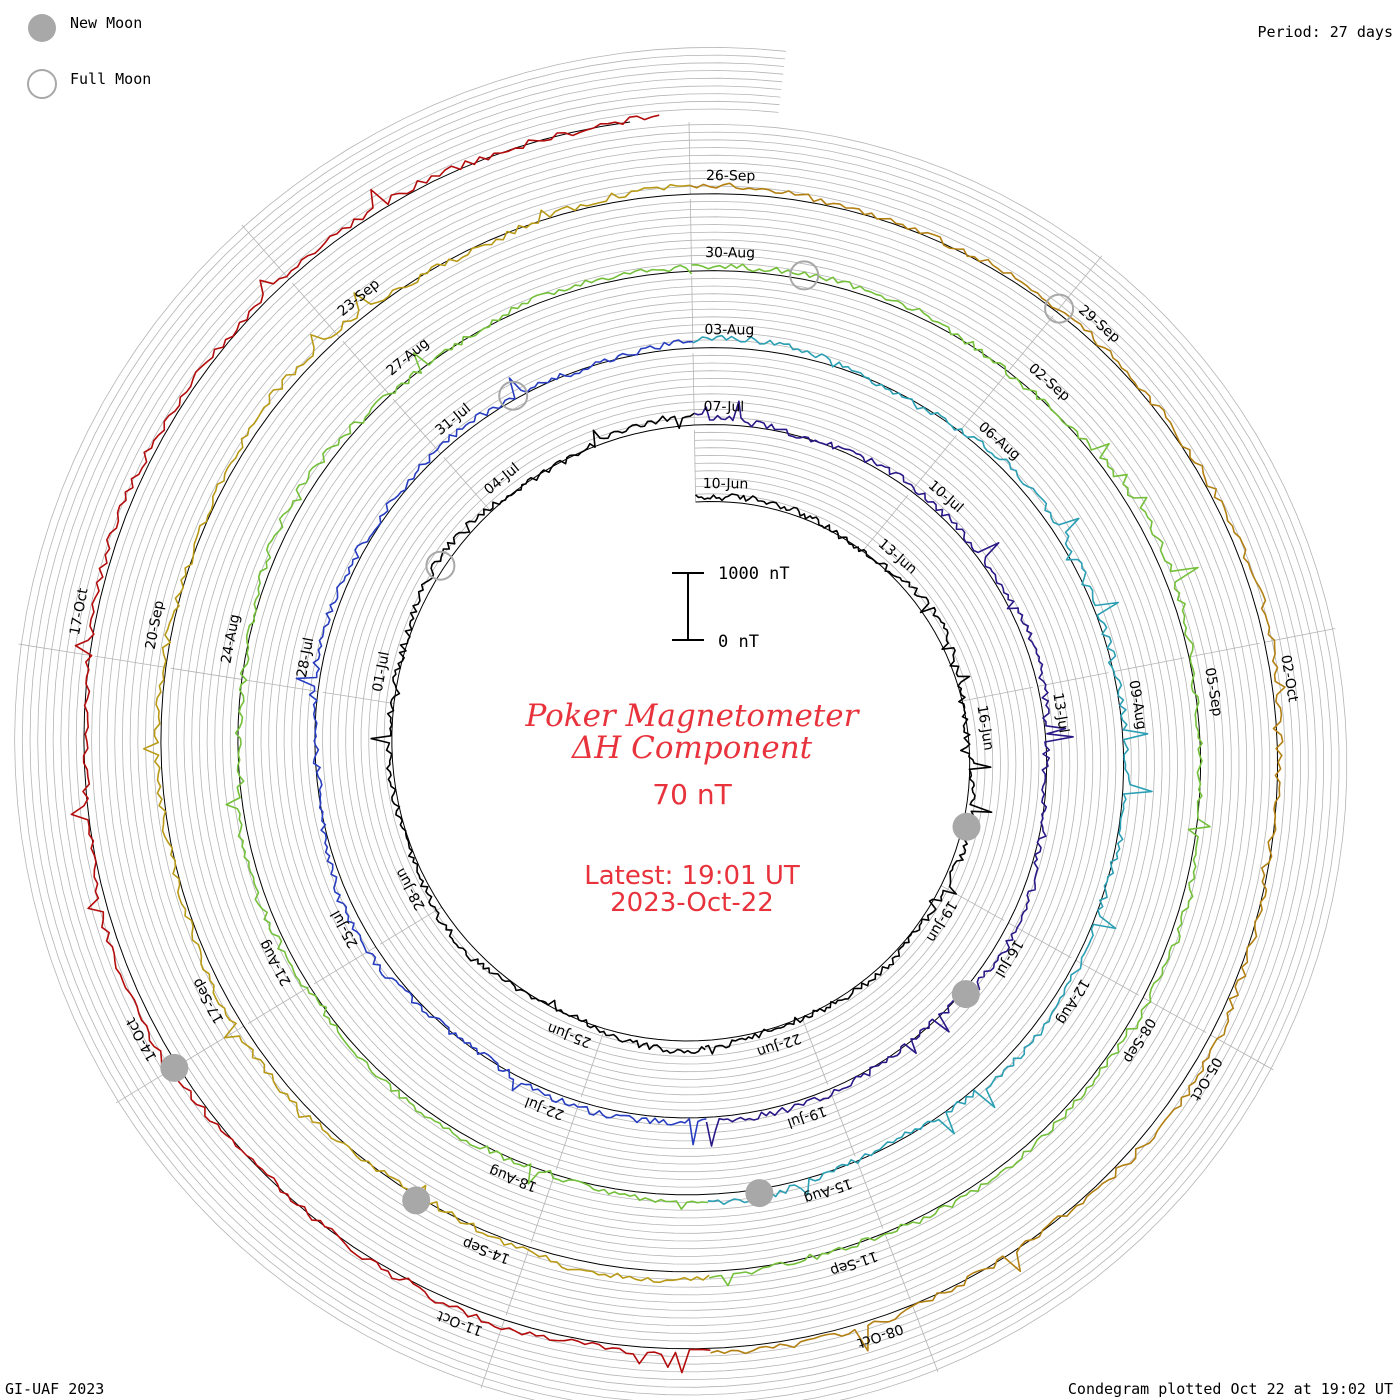  What do you see at coordinates (305, 657) in the screenshot?
I see `date-label: 28-Jul` at bounding box center [305, 657].